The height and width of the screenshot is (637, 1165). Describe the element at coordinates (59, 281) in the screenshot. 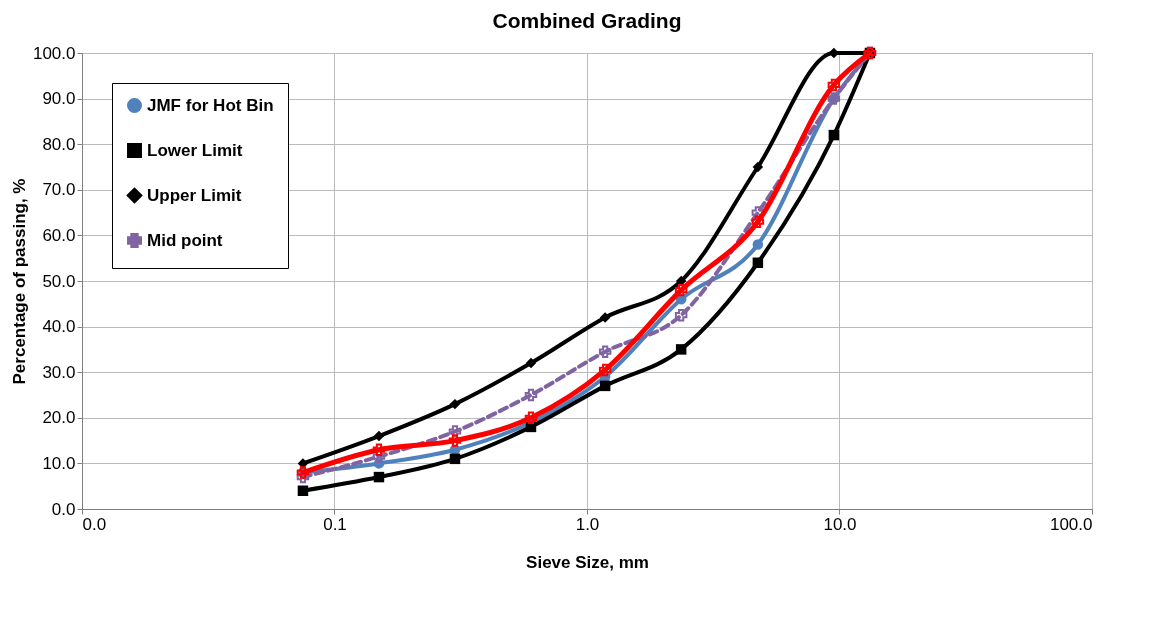

I see `y-tick-label: 50.0` at that location.